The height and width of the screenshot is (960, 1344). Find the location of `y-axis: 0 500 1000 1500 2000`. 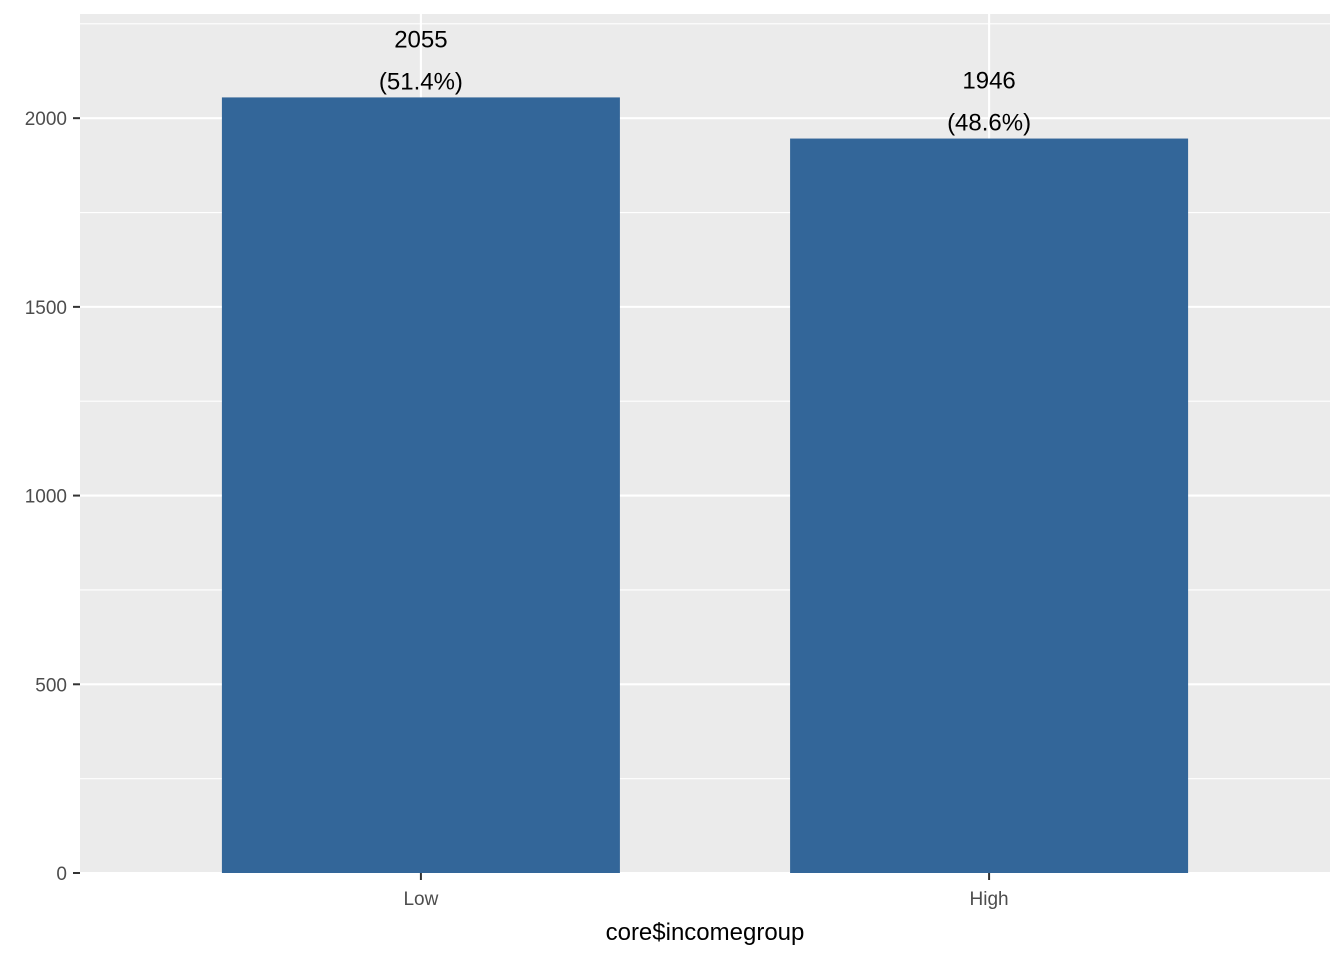

y-axis: 0 500 1000 1500 2000 is located at coordinates (52, 497).